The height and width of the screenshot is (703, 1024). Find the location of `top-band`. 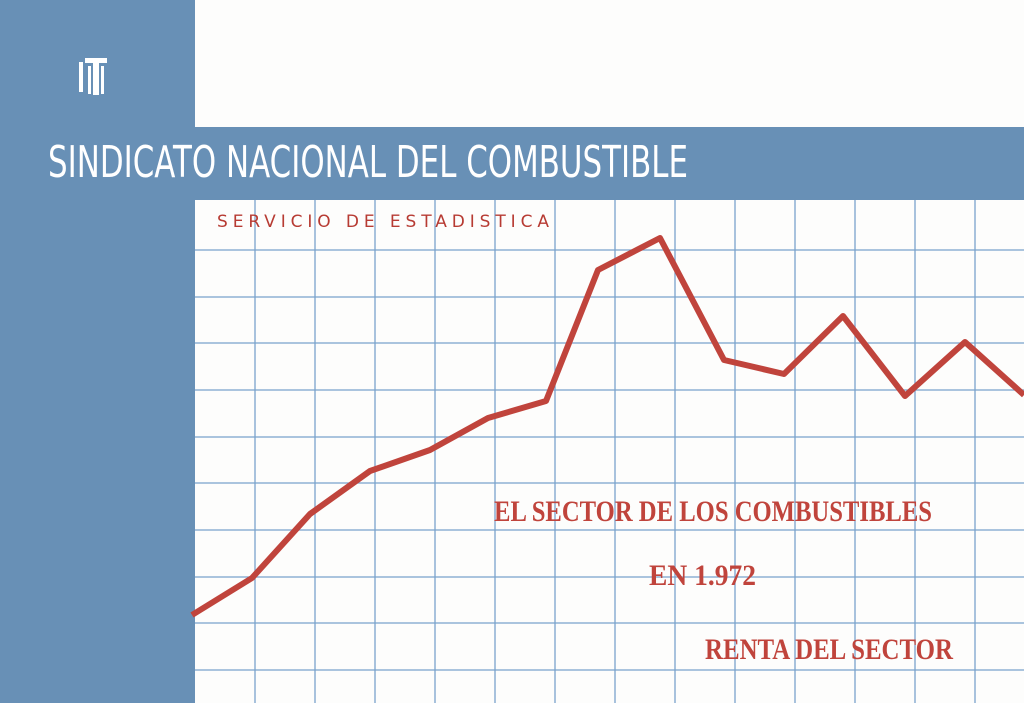

top-band is located at coordinates (609, 163).